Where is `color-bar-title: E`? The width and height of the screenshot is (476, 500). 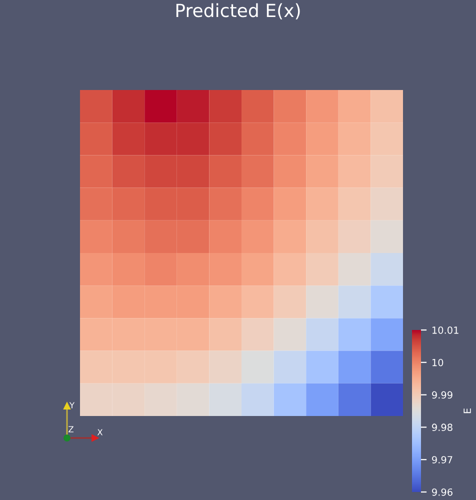
color-bar-title: E is located at coordinates (467, 411).